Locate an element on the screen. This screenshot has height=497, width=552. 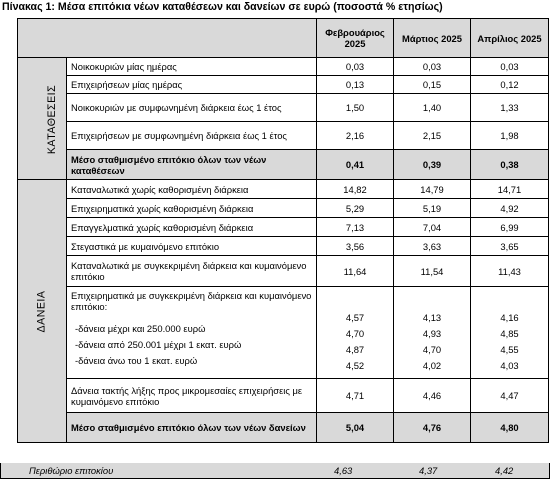
cell-value: 0,12 is located at coordinates (509, 84).